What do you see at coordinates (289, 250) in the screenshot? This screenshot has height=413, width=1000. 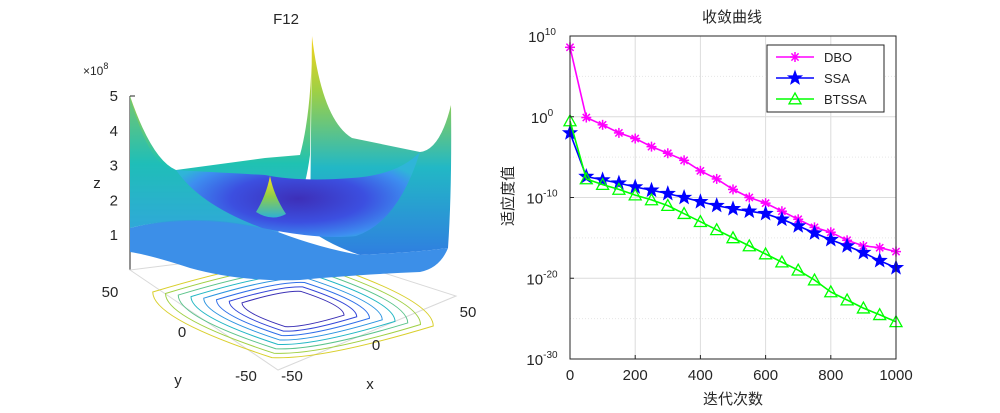 I see `surface-front-wall` at bounding box center [289, 250].